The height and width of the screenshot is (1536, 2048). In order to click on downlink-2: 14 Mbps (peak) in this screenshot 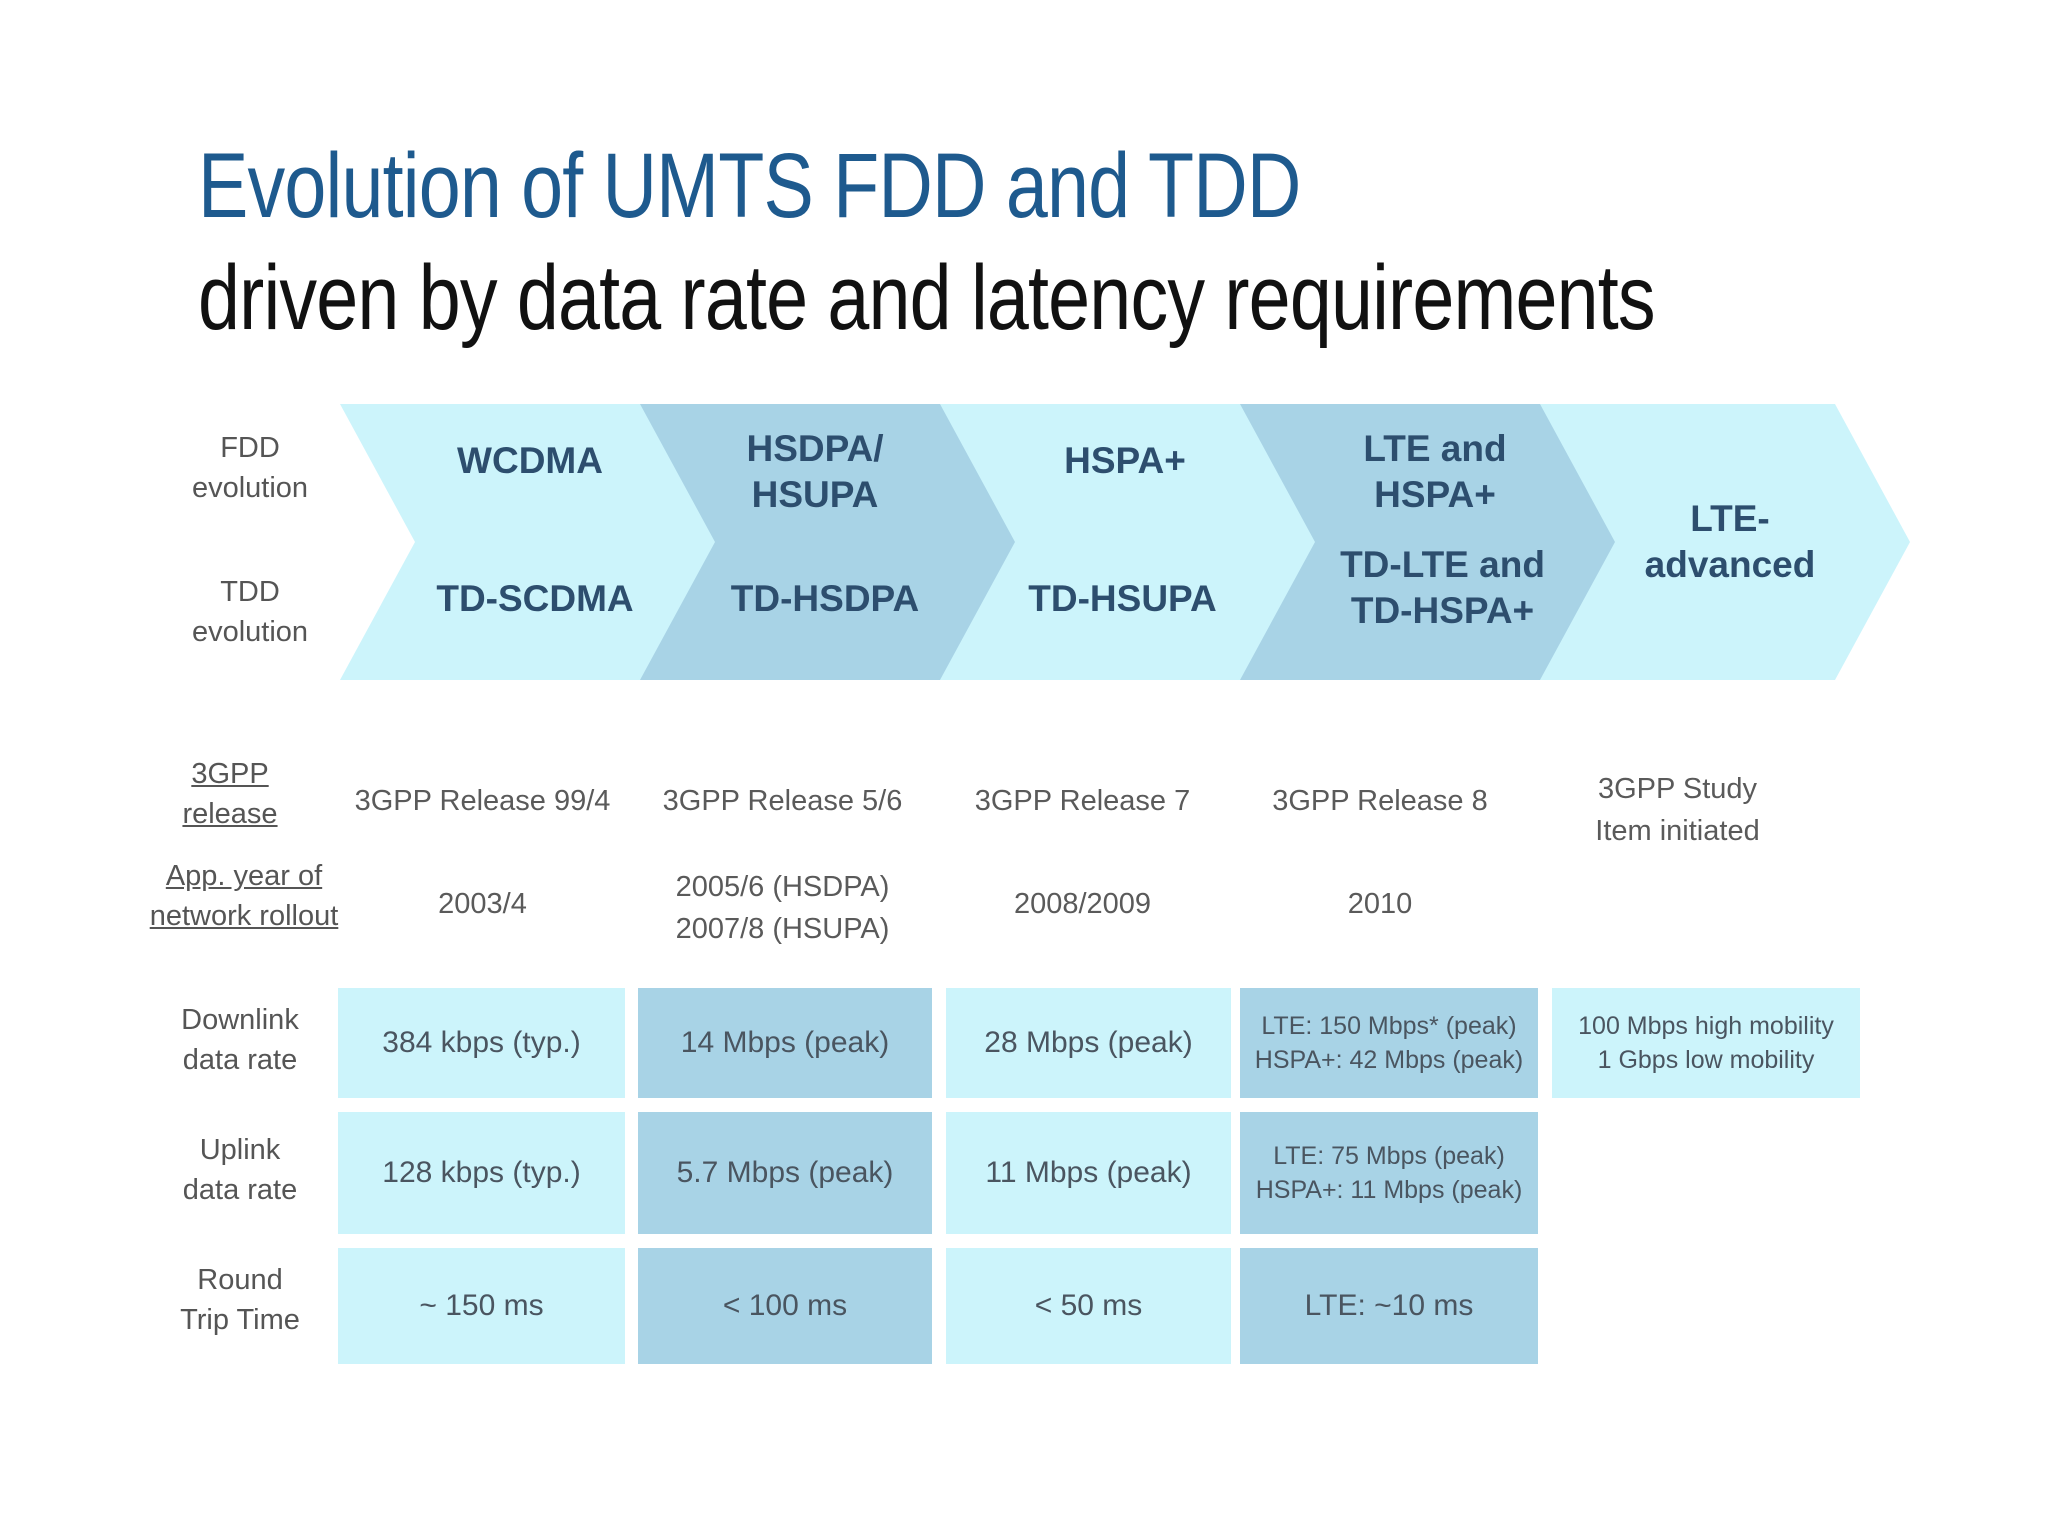, I will do `click(785, 1043)`.